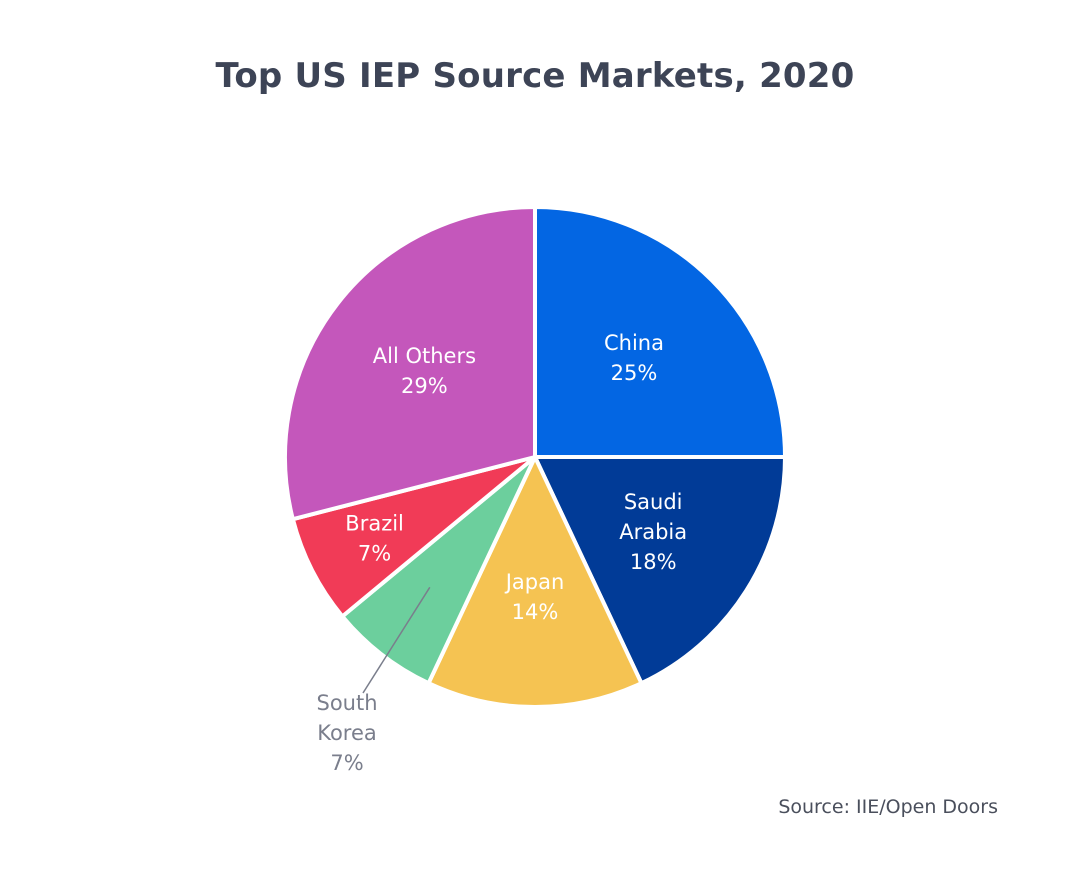 Image resolution: width=1070 pixels, height=886 pixels. What do you see at coordinates (374, 554) in the screenshot?
I see `slice-value-brazil: 7%` at bounding box center [374, 554].